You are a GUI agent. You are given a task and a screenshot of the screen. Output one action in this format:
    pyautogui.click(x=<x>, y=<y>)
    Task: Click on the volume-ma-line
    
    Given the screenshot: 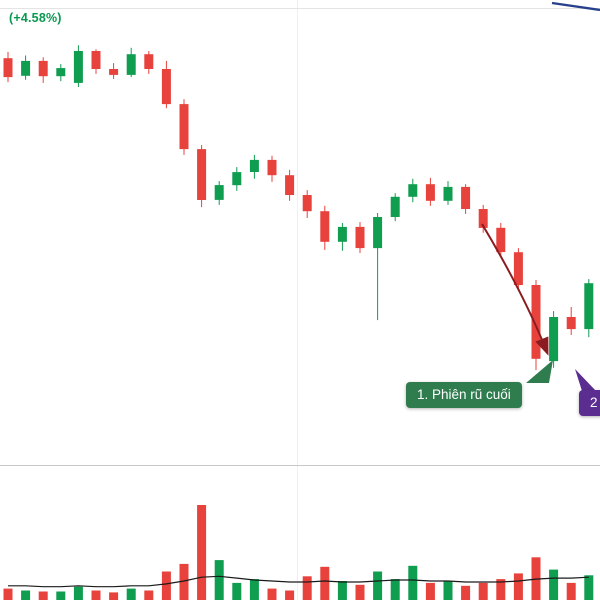 What is the action you would take?
    pyautogui.click(x=298, y=581)
    